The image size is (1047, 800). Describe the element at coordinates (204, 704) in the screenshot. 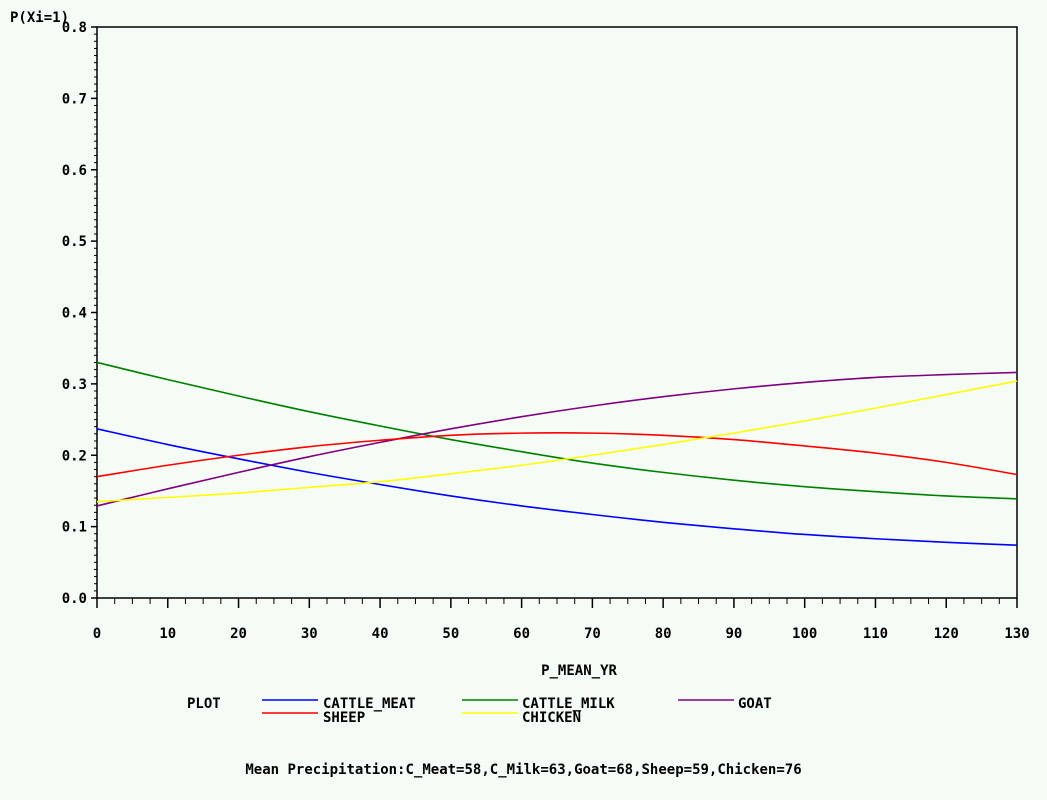

I see `legend-title: PLOT` at that location.